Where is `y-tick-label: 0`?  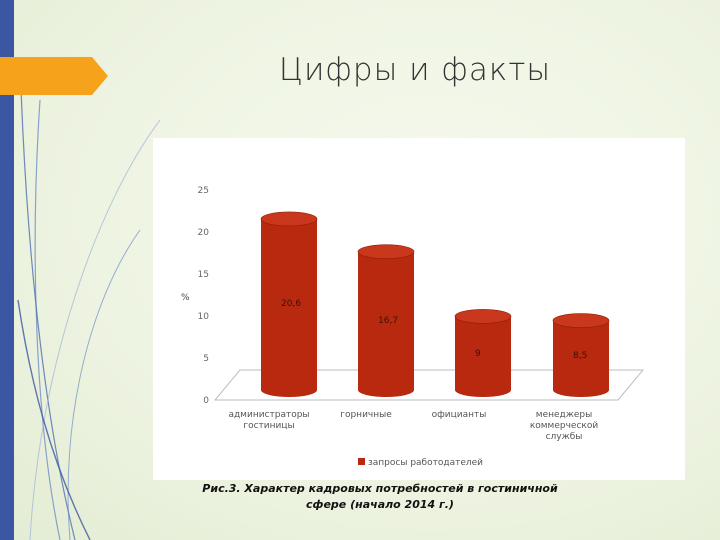 y-tick-label: 0 is located at coordinates (206, 401).